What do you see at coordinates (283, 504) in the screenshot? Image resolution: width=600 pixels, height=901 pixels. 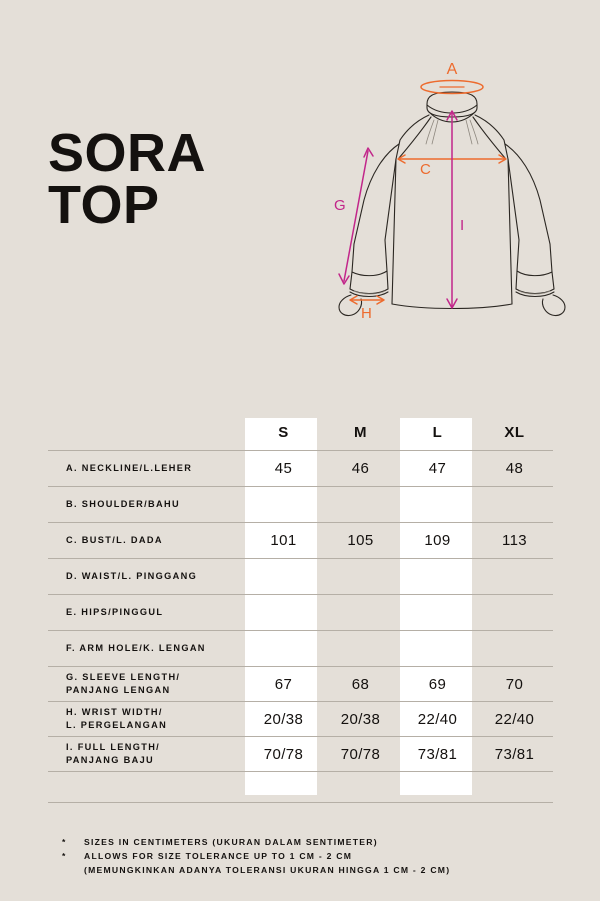 I see `cell-shoulder-s` at bounding box center [283, 504].